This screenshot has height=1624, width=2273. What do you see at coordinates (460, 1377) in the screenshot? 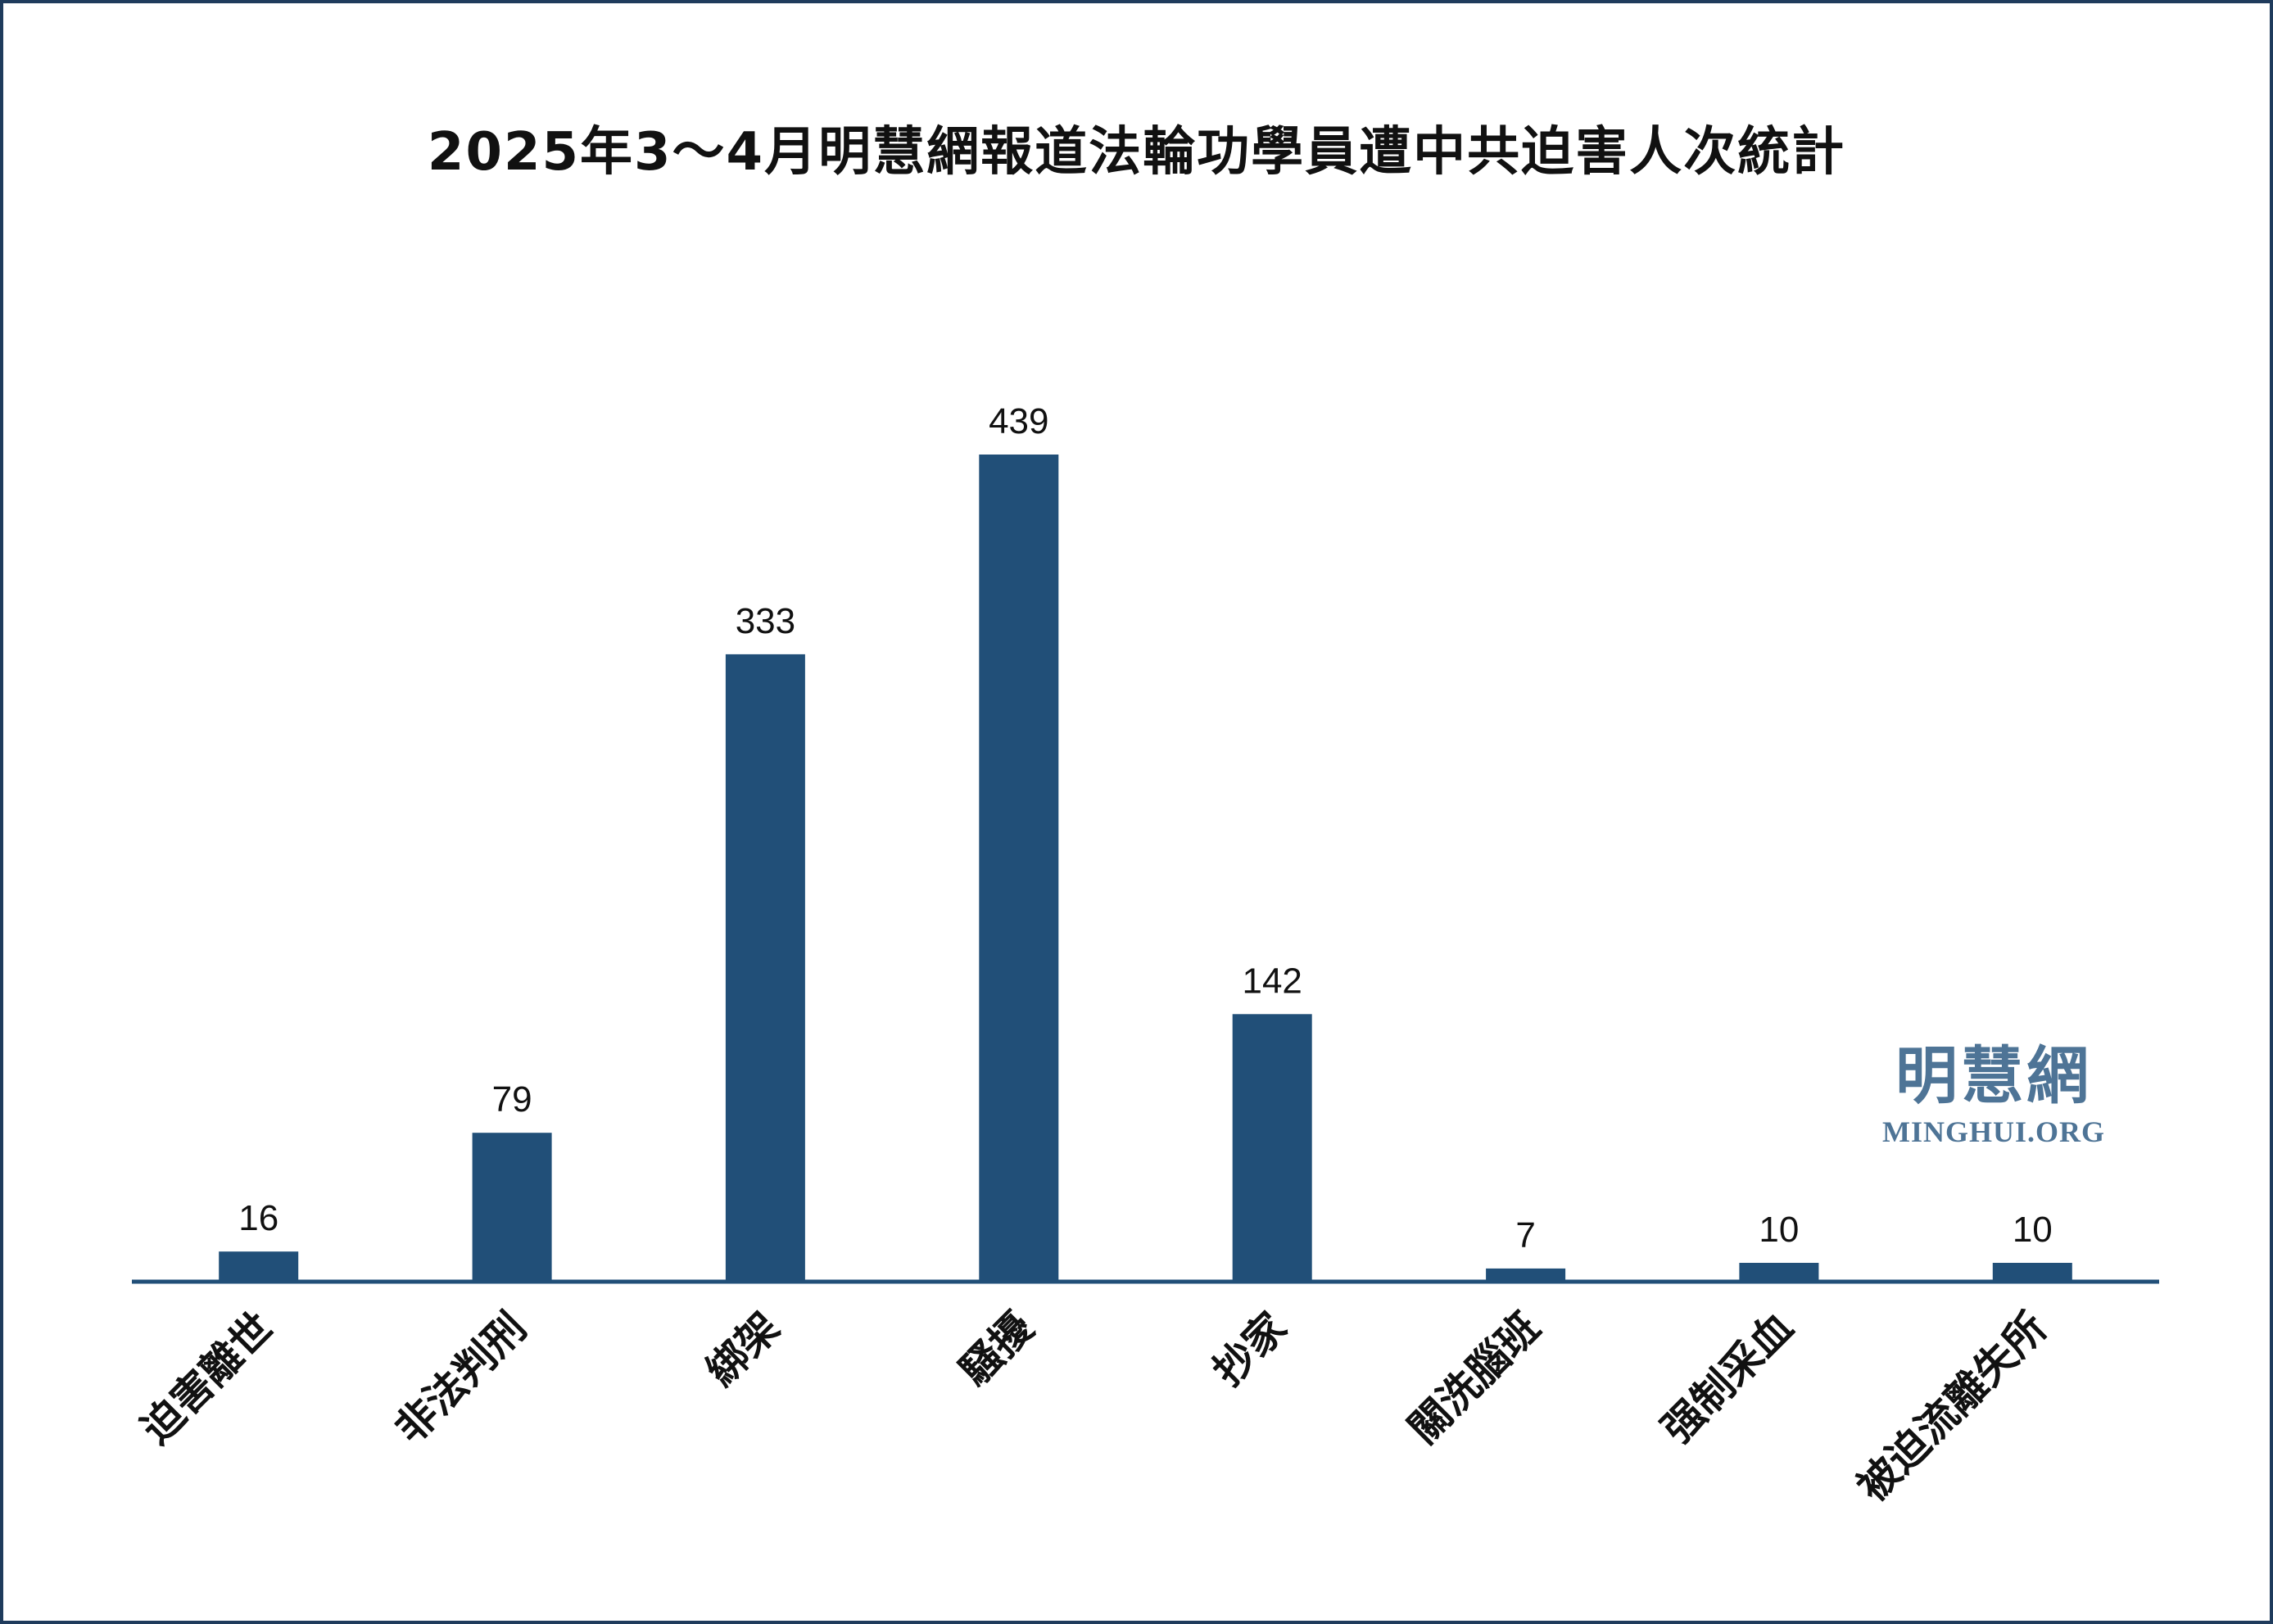
I see `category-label-2: 非法判刑` at bounding box center [460, 1377].